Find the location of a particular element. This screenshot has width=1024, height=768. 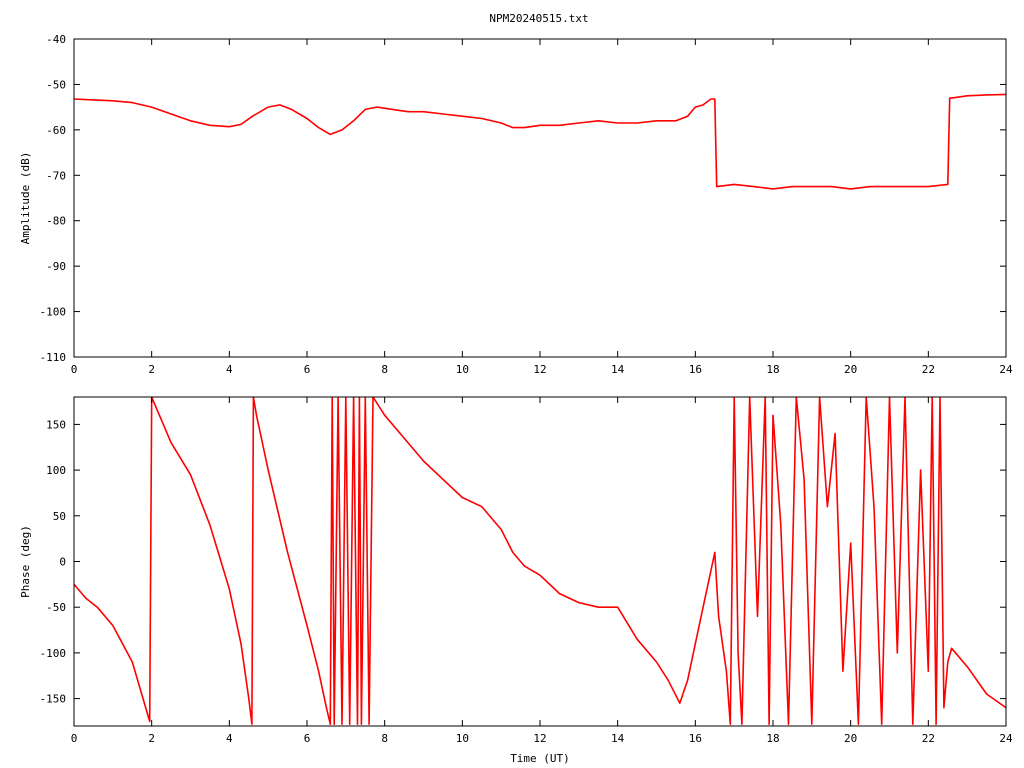

x-axis-label: Time (UT) is located at coordinates (540, 758).